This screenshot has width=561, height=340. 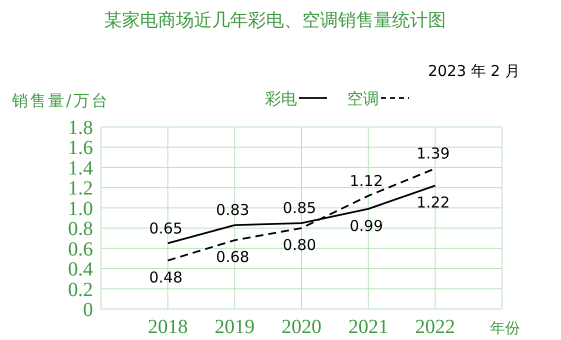 What do you see at coordinates (367, 181) in the screenshot?
I see `data-label: 1.12` at bounding box center [367, 181].